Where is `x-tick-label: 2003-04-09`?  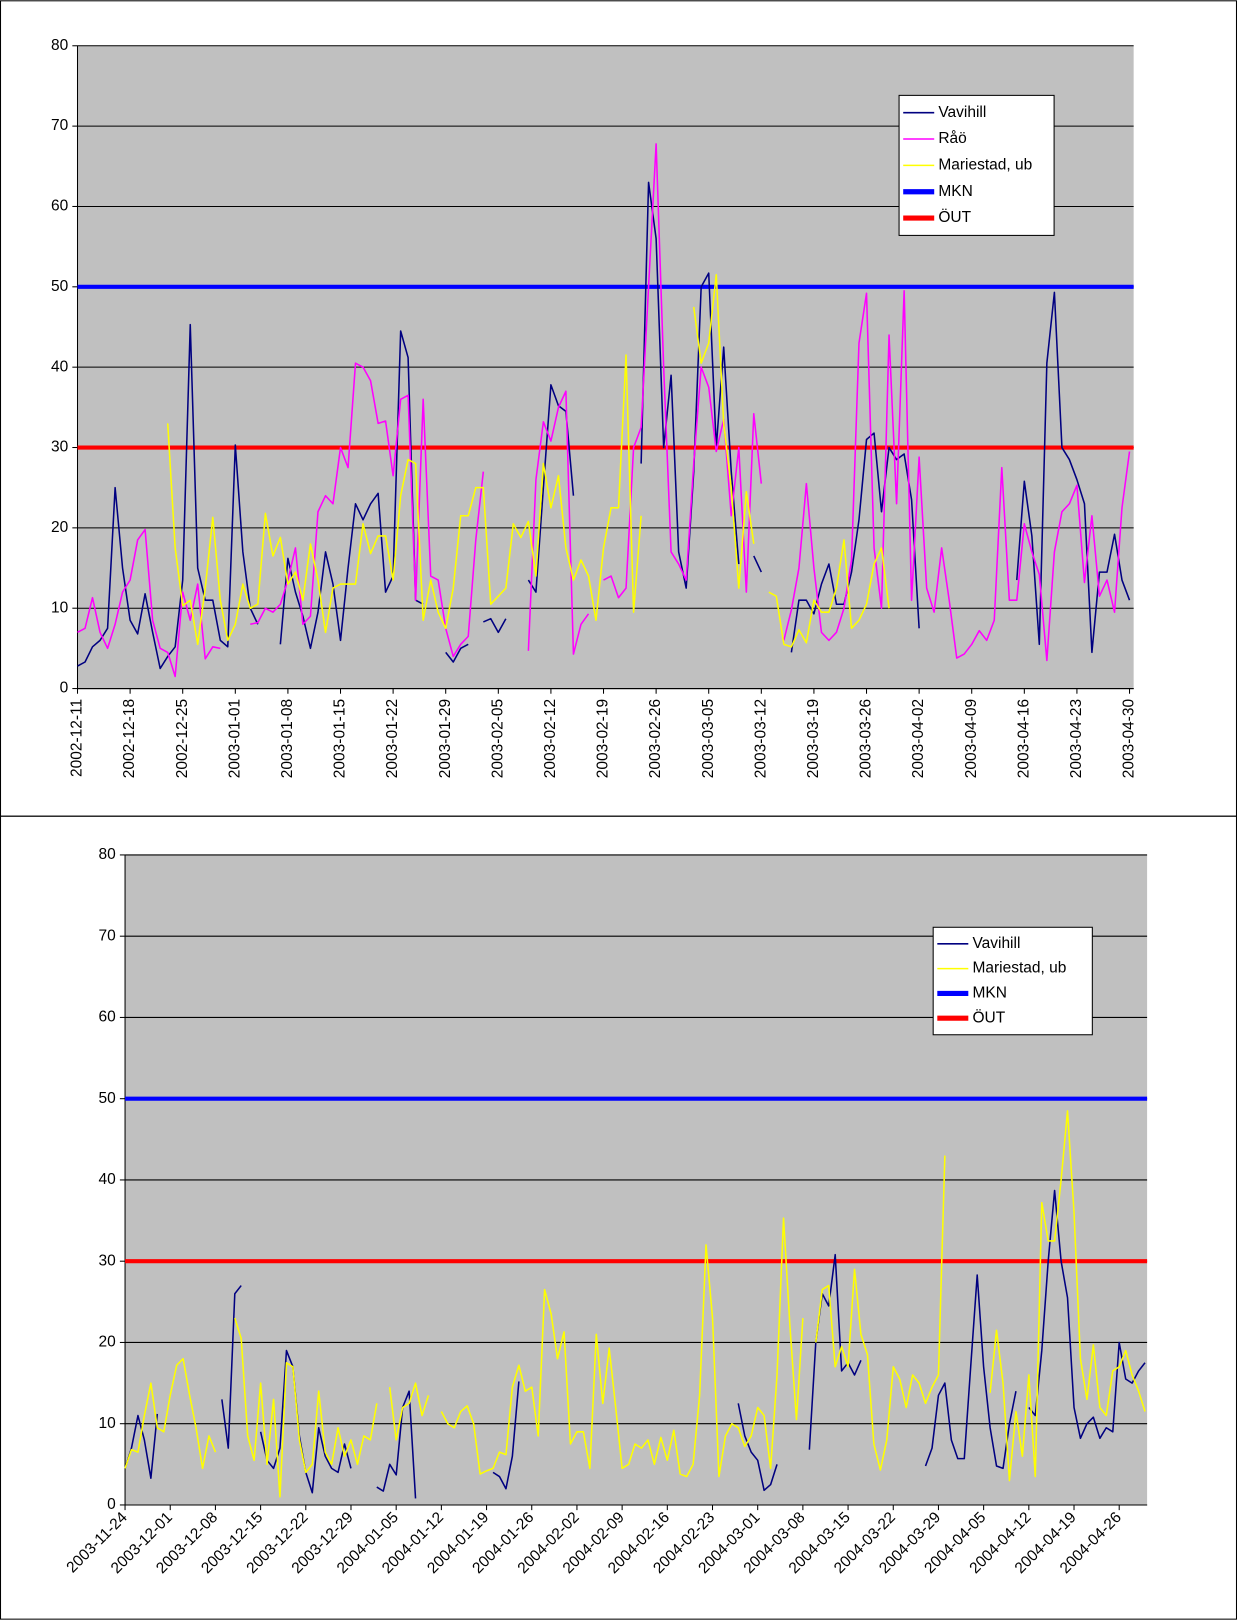
x-tick-label: 2003-04-09 is located at coordinates (971, 738).